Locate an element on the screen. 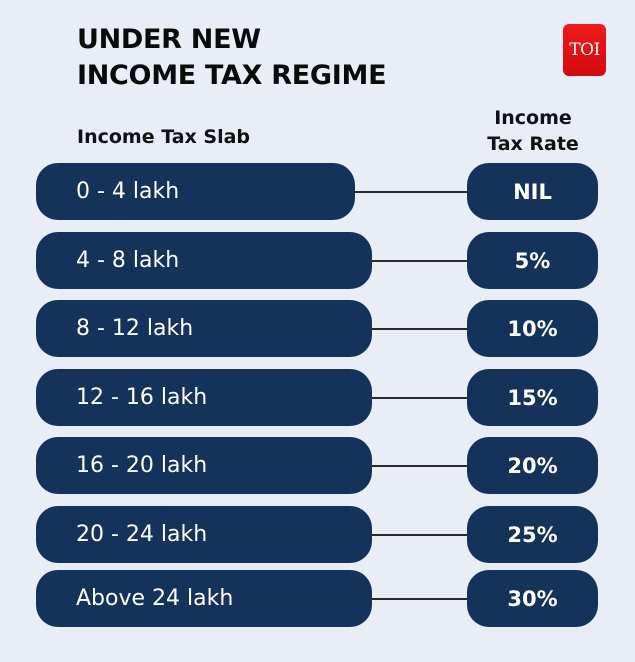 This screenshot has height=662, width=635. rate-pill: 5% is located at coordinates (532, 260).